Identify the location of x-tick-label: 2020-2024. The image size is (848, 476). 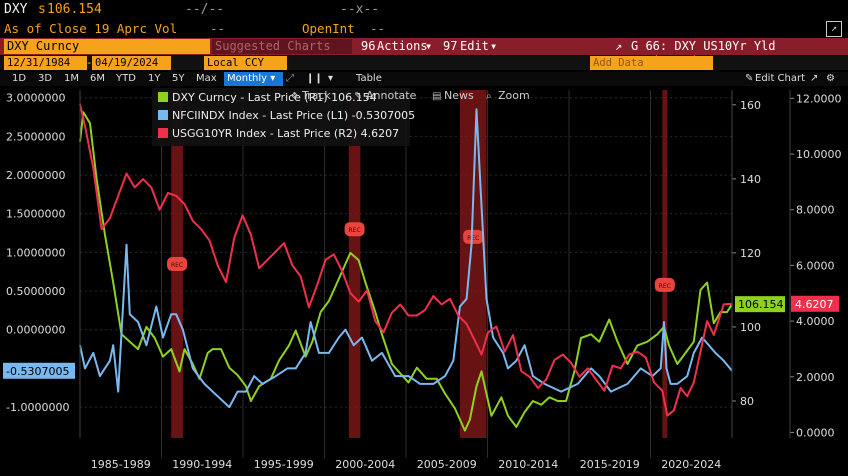
(691, 464).